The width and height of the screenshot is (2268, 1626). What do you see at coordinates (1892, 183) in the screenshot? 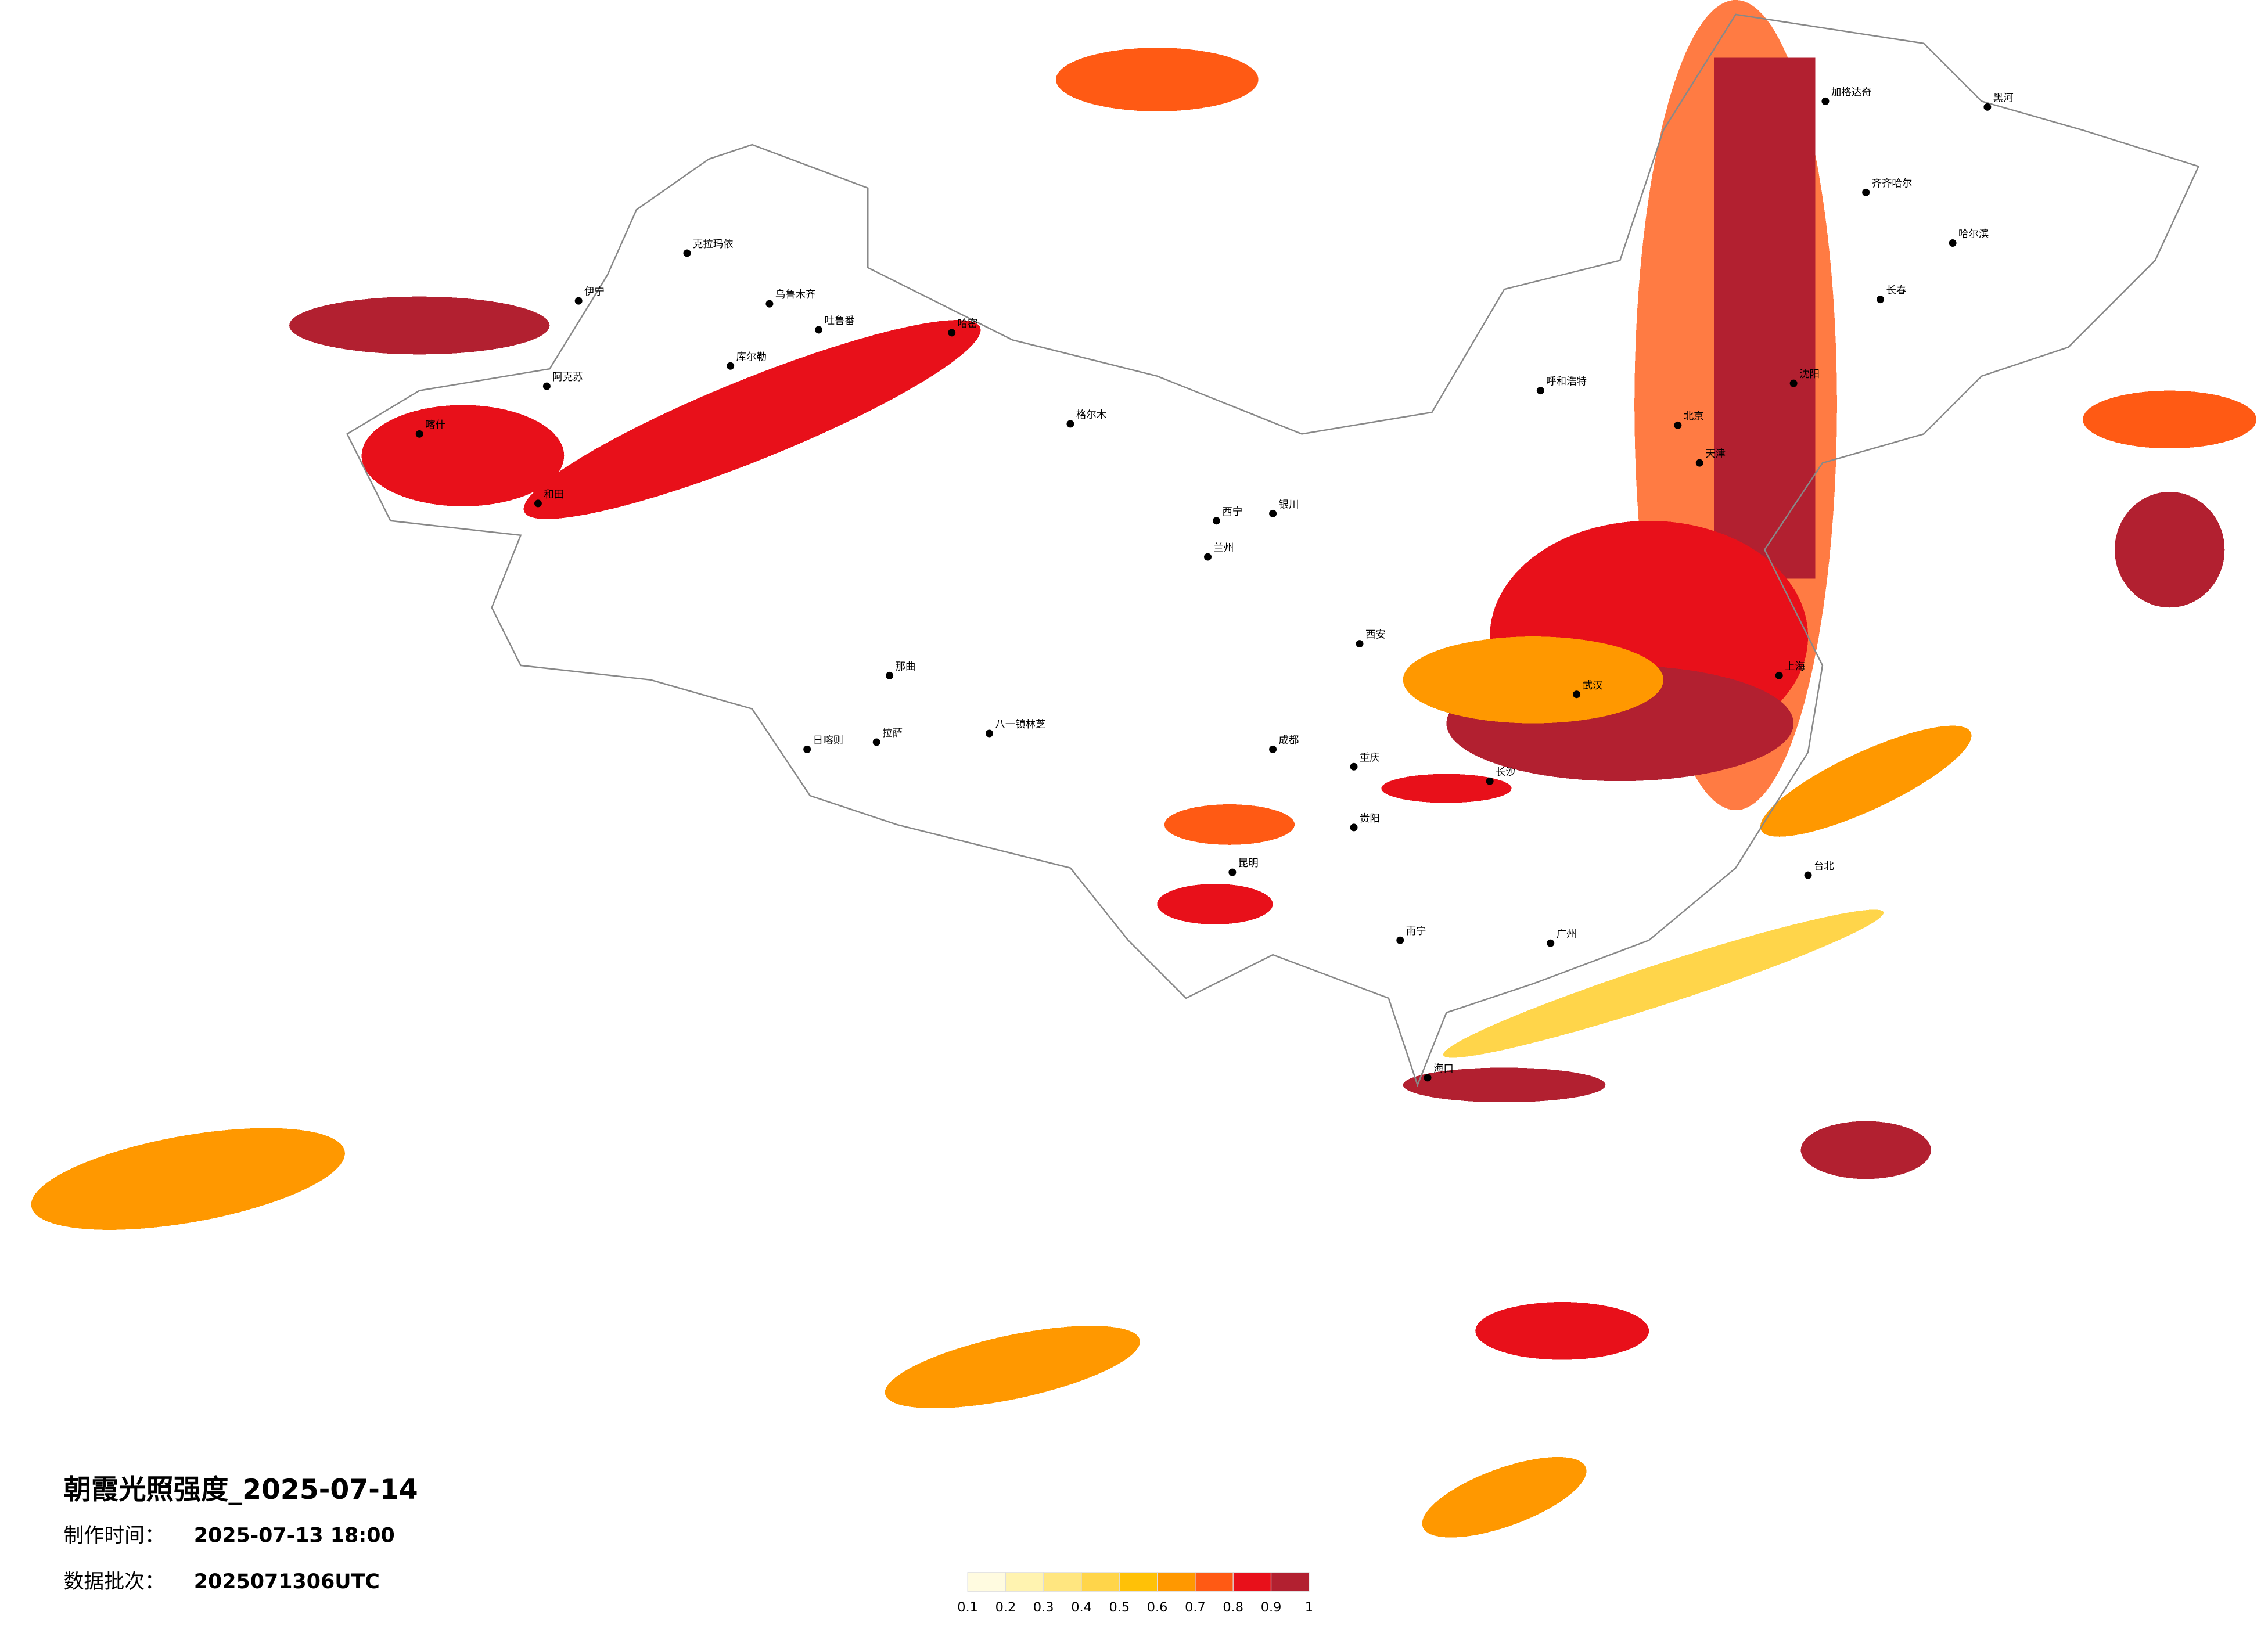
I see `city-label: 齐齐哈尔` at bounding box center [1892, 183].